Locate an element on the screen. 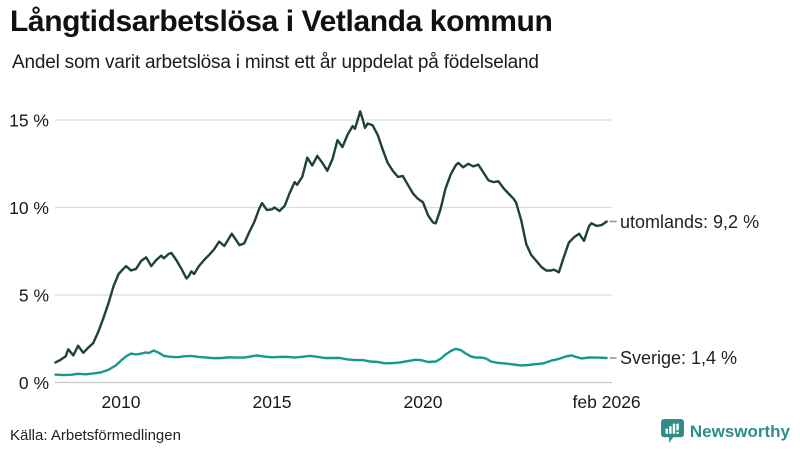  newsworthy-logo: Newsworthy is located at coordinates (725, 431).